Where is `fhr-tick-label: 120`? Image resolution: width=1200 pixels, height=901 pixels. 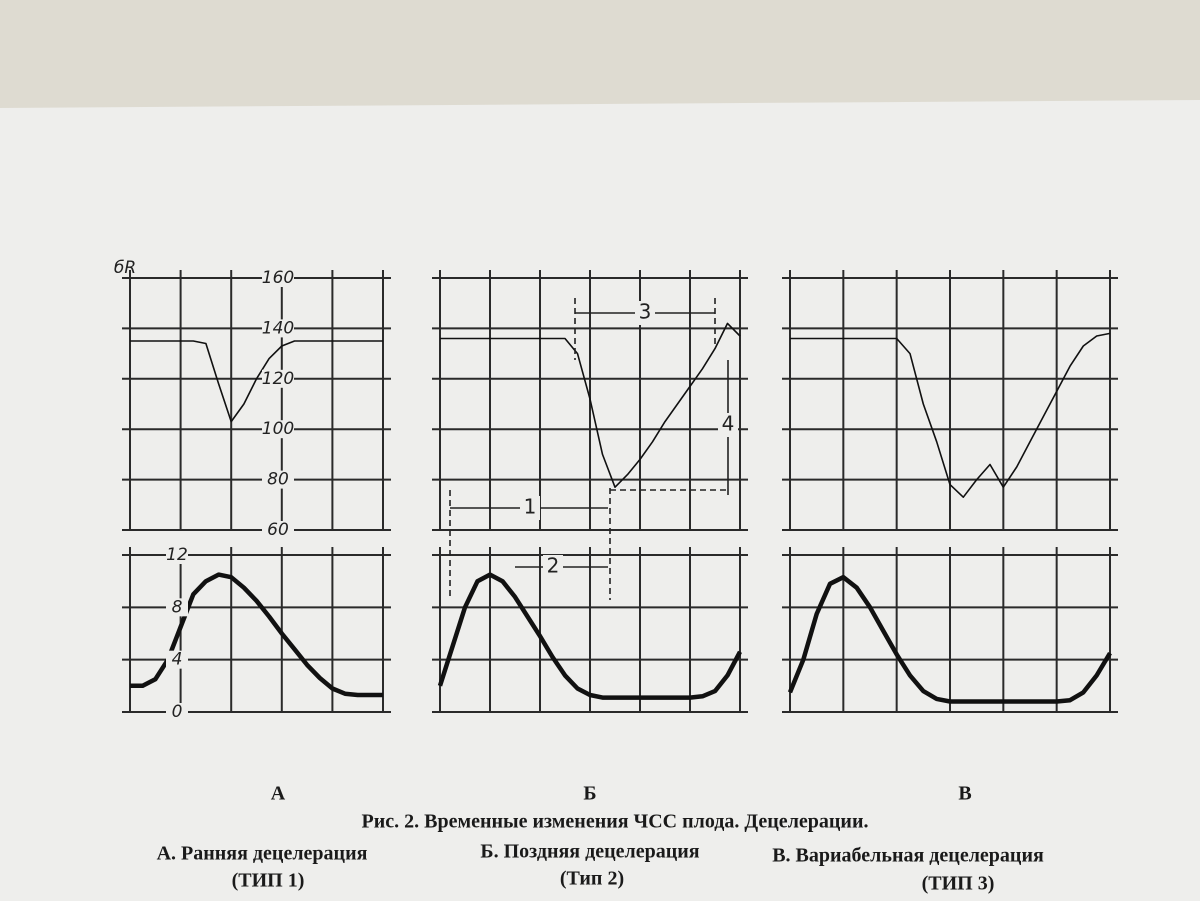
fhr-tick-label: 120 is located at coordinates (278, 379).